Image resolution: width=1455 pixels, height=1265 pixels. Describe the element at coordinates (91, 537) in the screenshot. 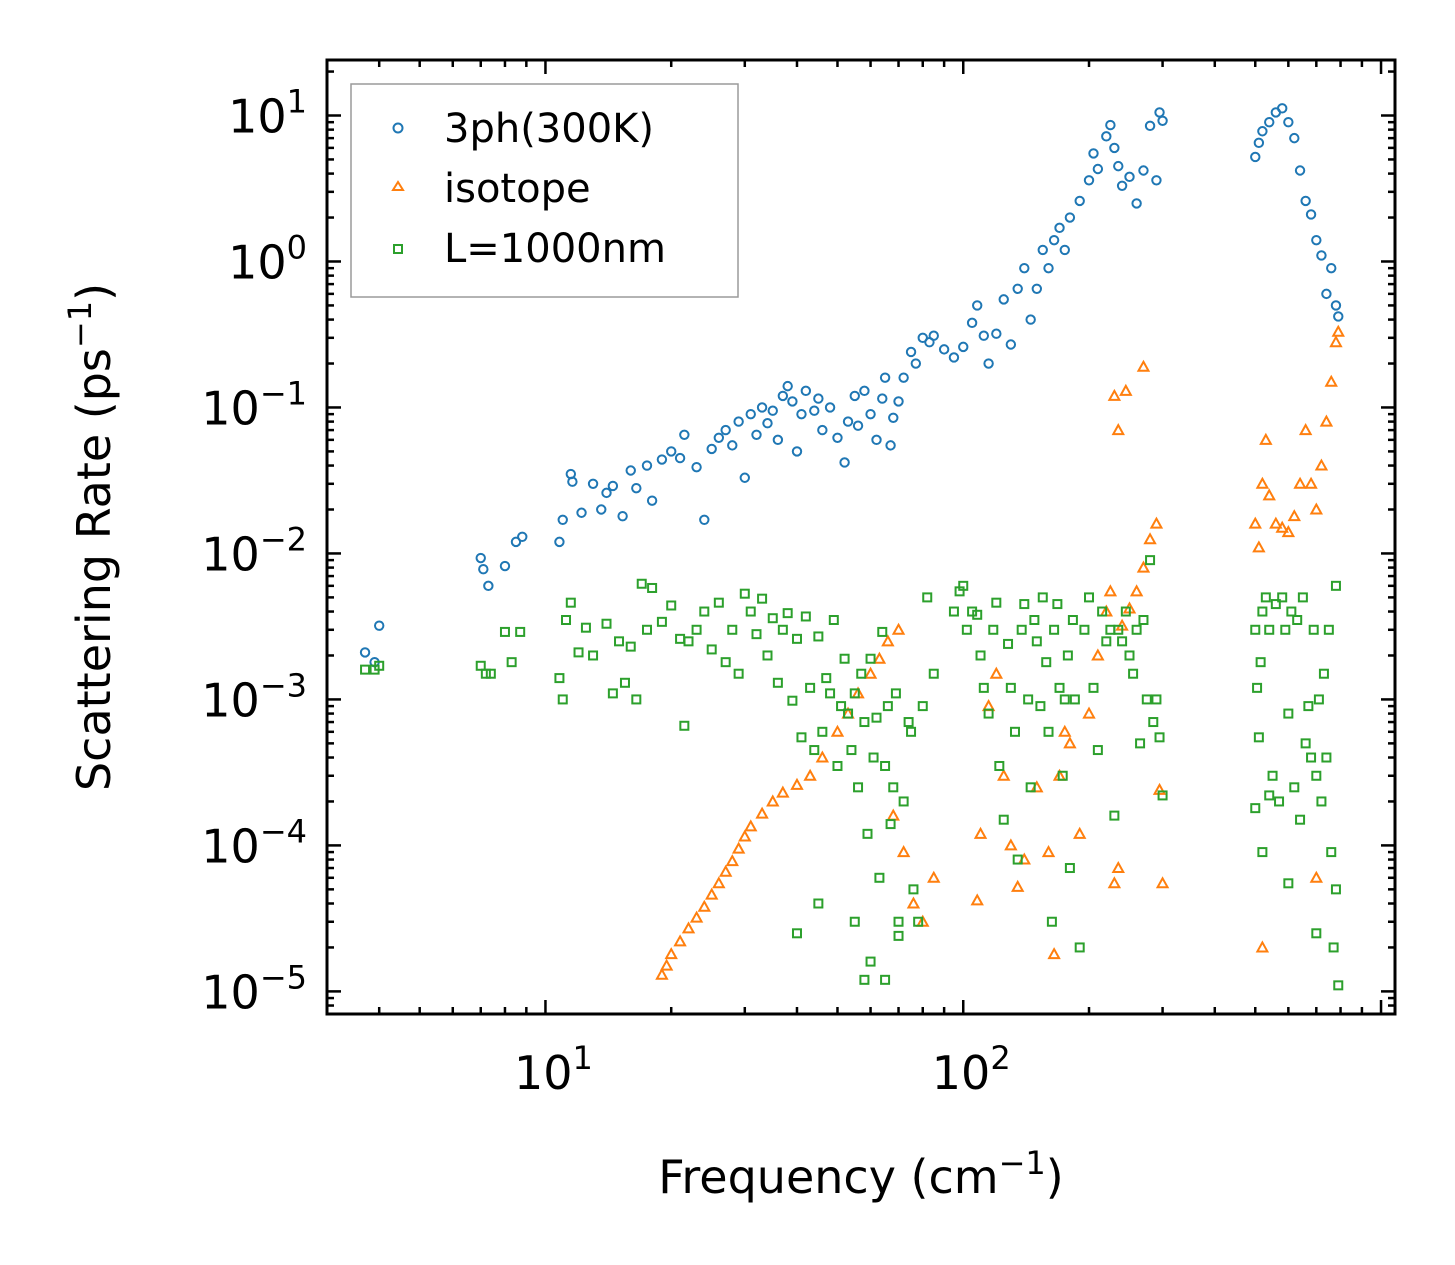

I see `y-axis-label: Scattering Rate (ps−1)` at that location.